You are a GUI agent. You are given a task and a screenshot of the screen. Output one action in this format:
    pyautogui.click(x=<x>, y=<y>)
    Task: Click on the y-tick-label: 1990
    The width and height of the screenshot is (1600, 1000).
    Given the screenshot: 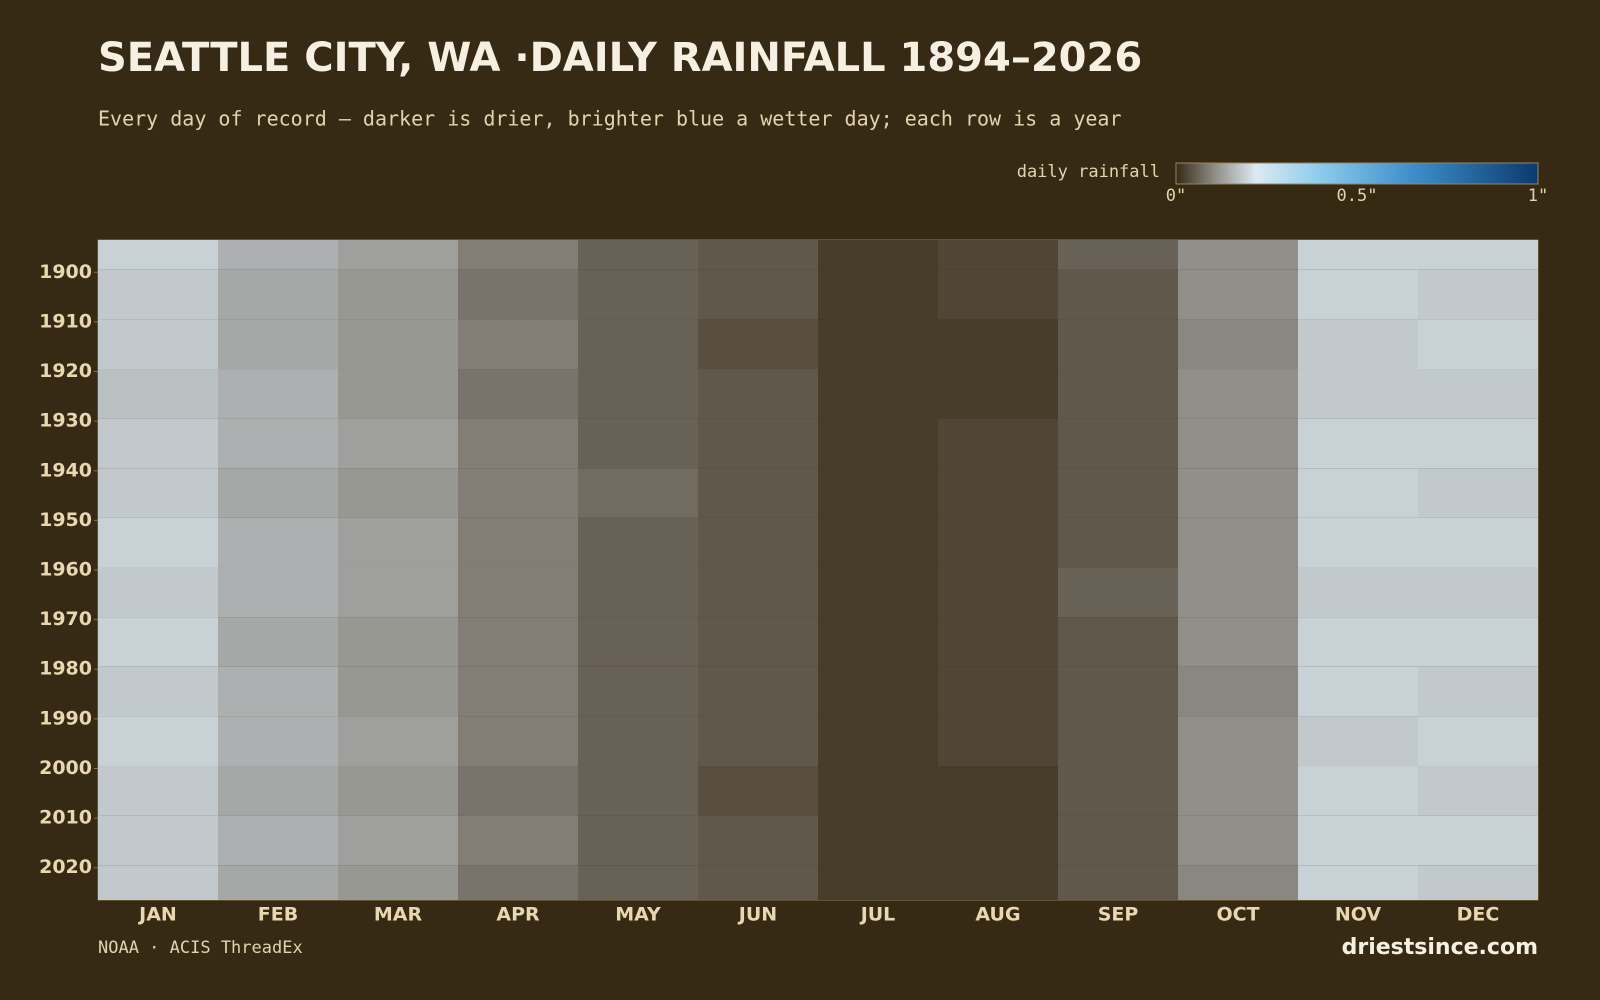 What is the action you would take?
    pyautogui.click(x=65, y=718)
    